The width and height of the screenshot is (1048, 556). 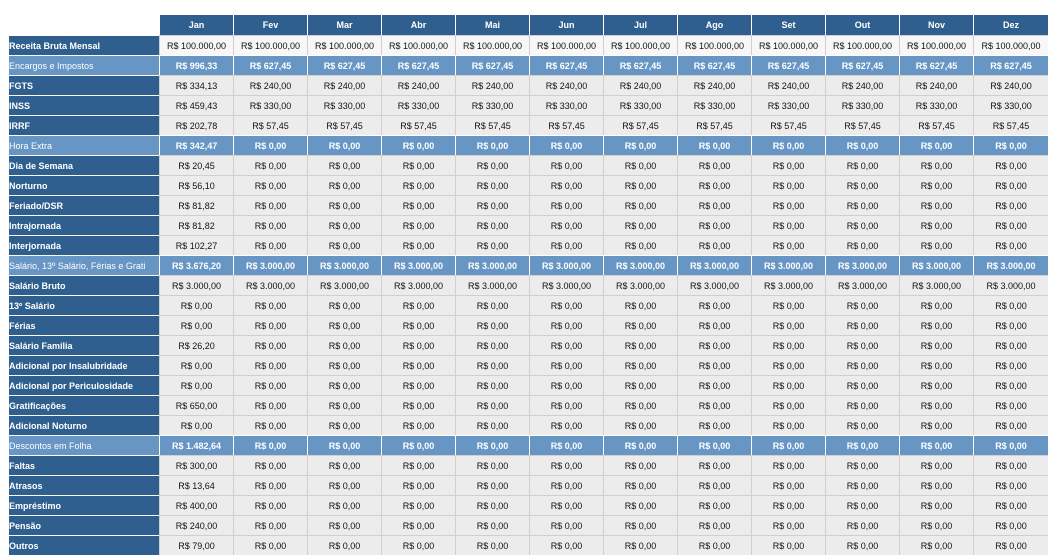 What do you see at coordinates (84, 365) in the screenshot?
I see `row-label: Adicional por Insalubridade` at bounding box center [84, 365].